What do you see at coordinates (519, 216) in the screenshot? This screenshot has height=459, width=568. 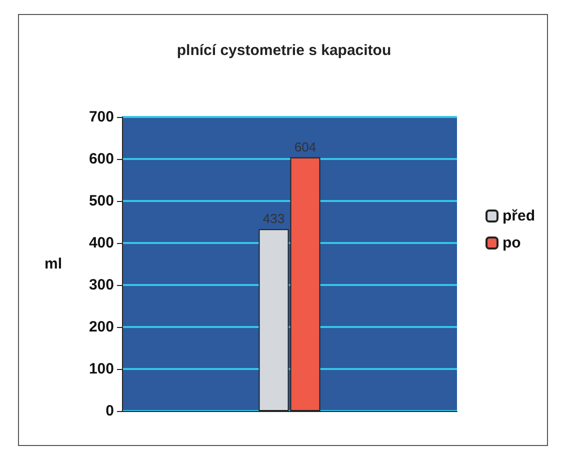 I see `legend-label: před` at bounding box center [519, 216].